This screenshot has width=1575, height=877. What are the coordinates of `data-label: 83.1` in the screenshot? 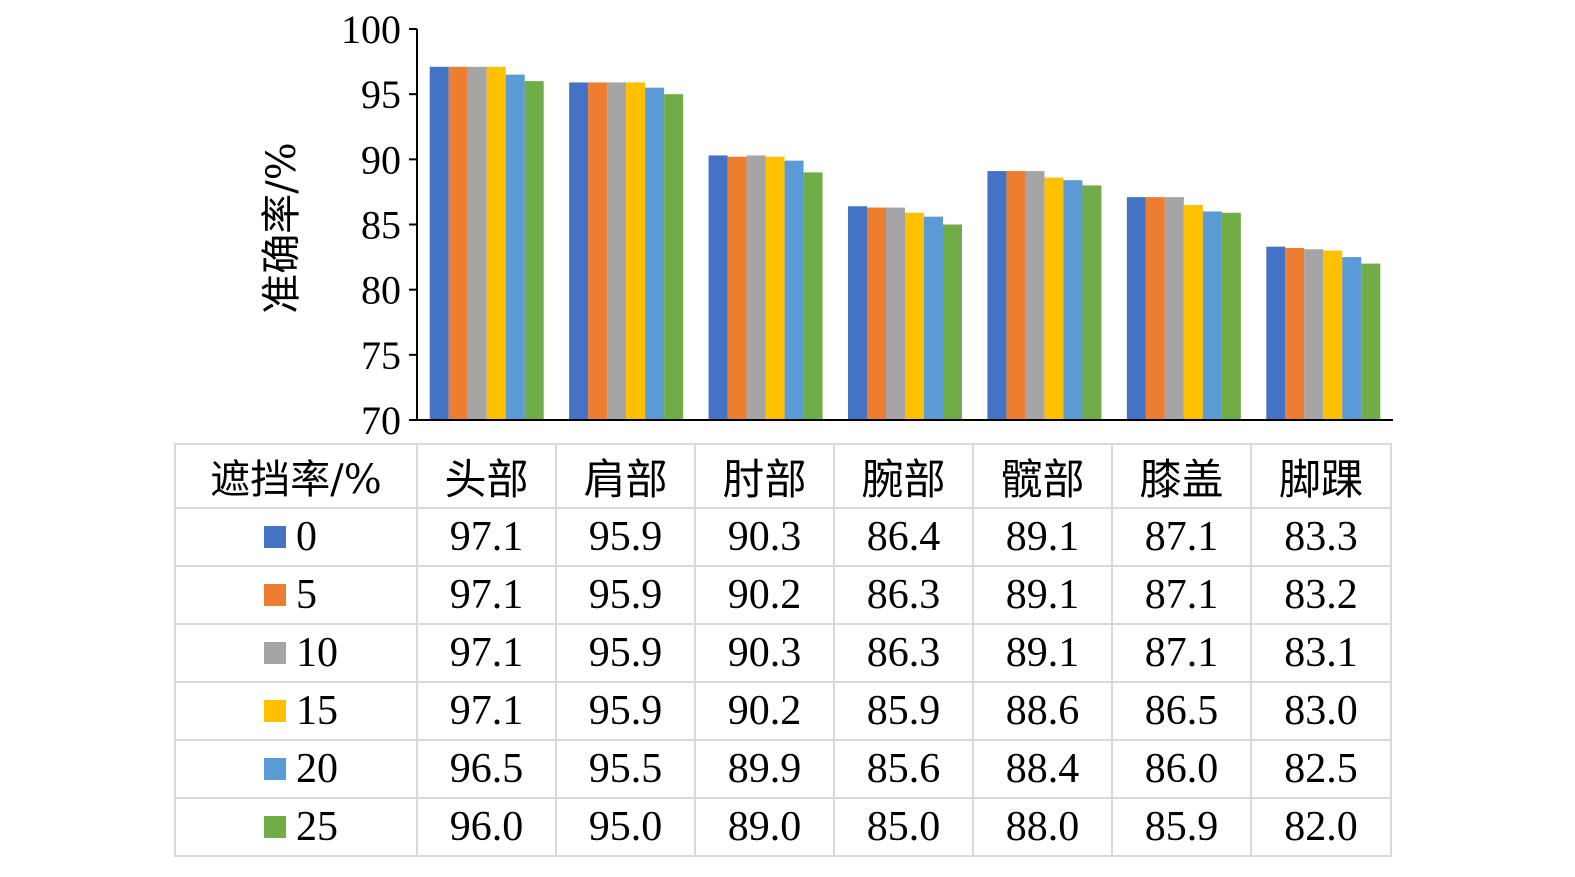 It's located at (1321, 653).